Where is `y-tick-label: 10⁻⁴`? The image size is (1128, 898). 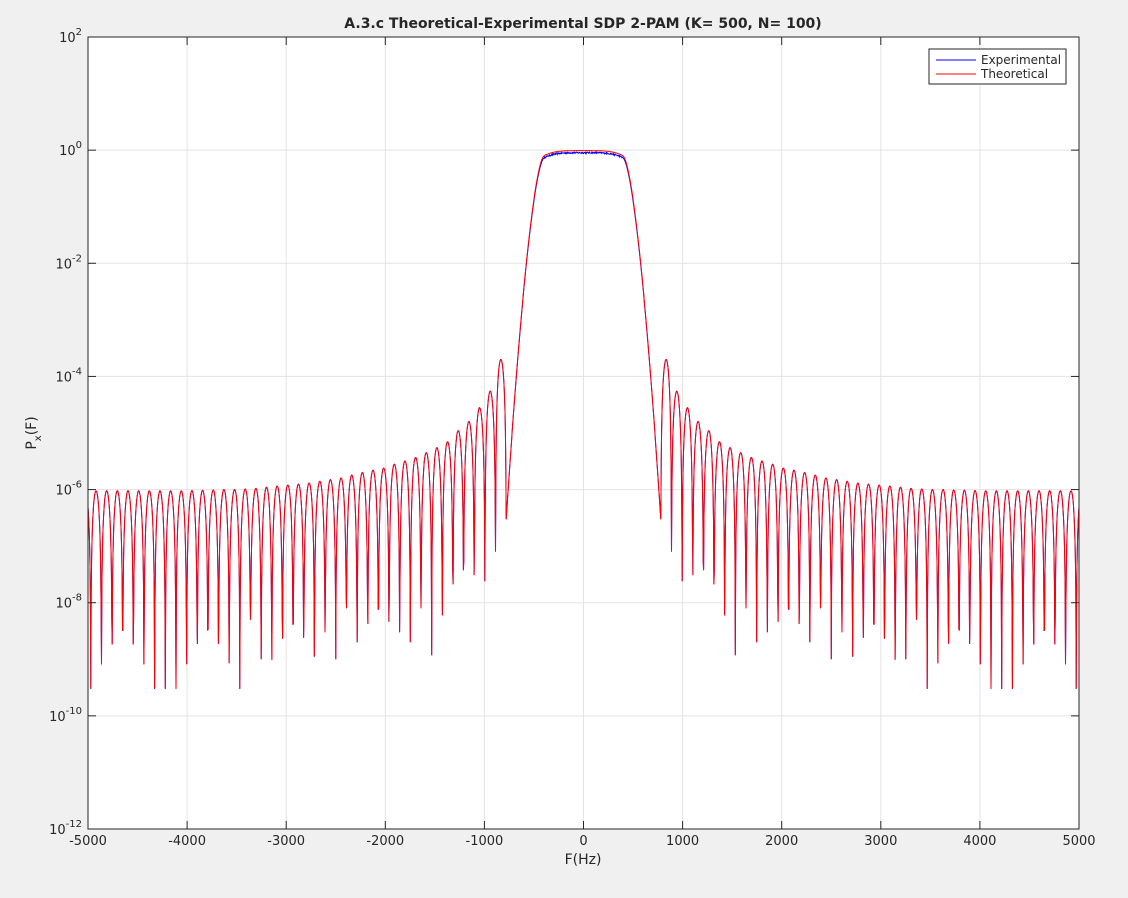 y-tick-label: 10⁻⁴ is located at coordinates (68, 375).